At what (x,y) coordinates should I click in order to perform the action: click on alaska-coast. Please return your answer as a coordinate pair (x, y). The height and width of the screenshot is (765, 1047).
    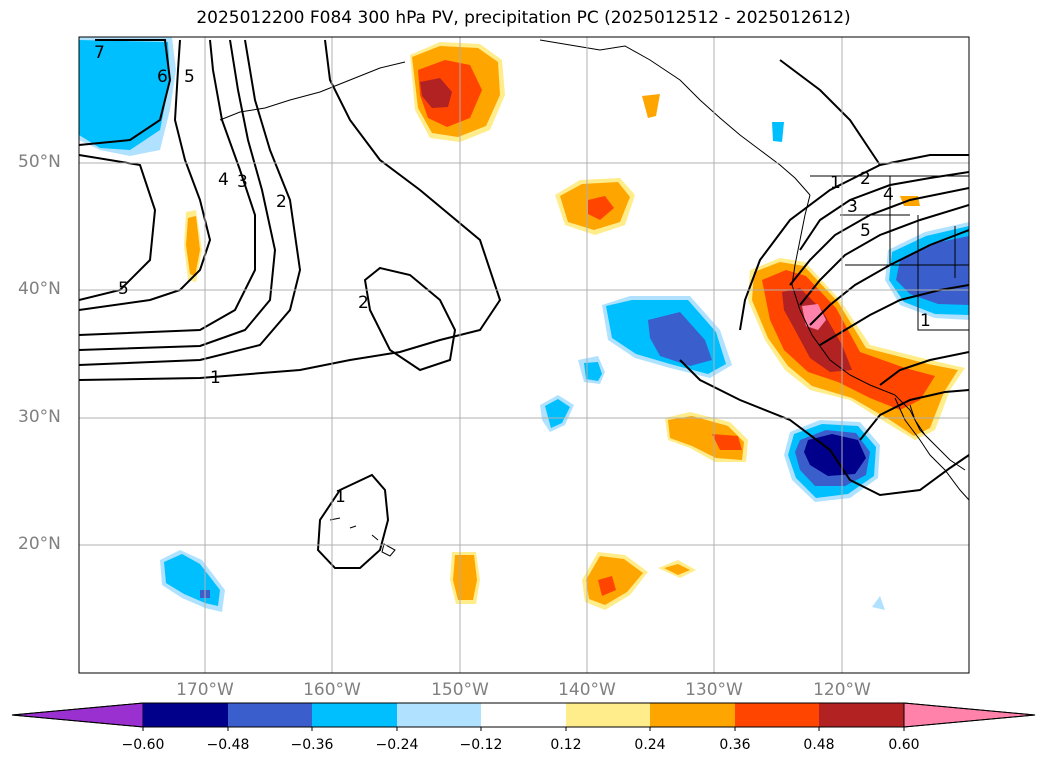
    Looking at the image, I should click on (515, 117).